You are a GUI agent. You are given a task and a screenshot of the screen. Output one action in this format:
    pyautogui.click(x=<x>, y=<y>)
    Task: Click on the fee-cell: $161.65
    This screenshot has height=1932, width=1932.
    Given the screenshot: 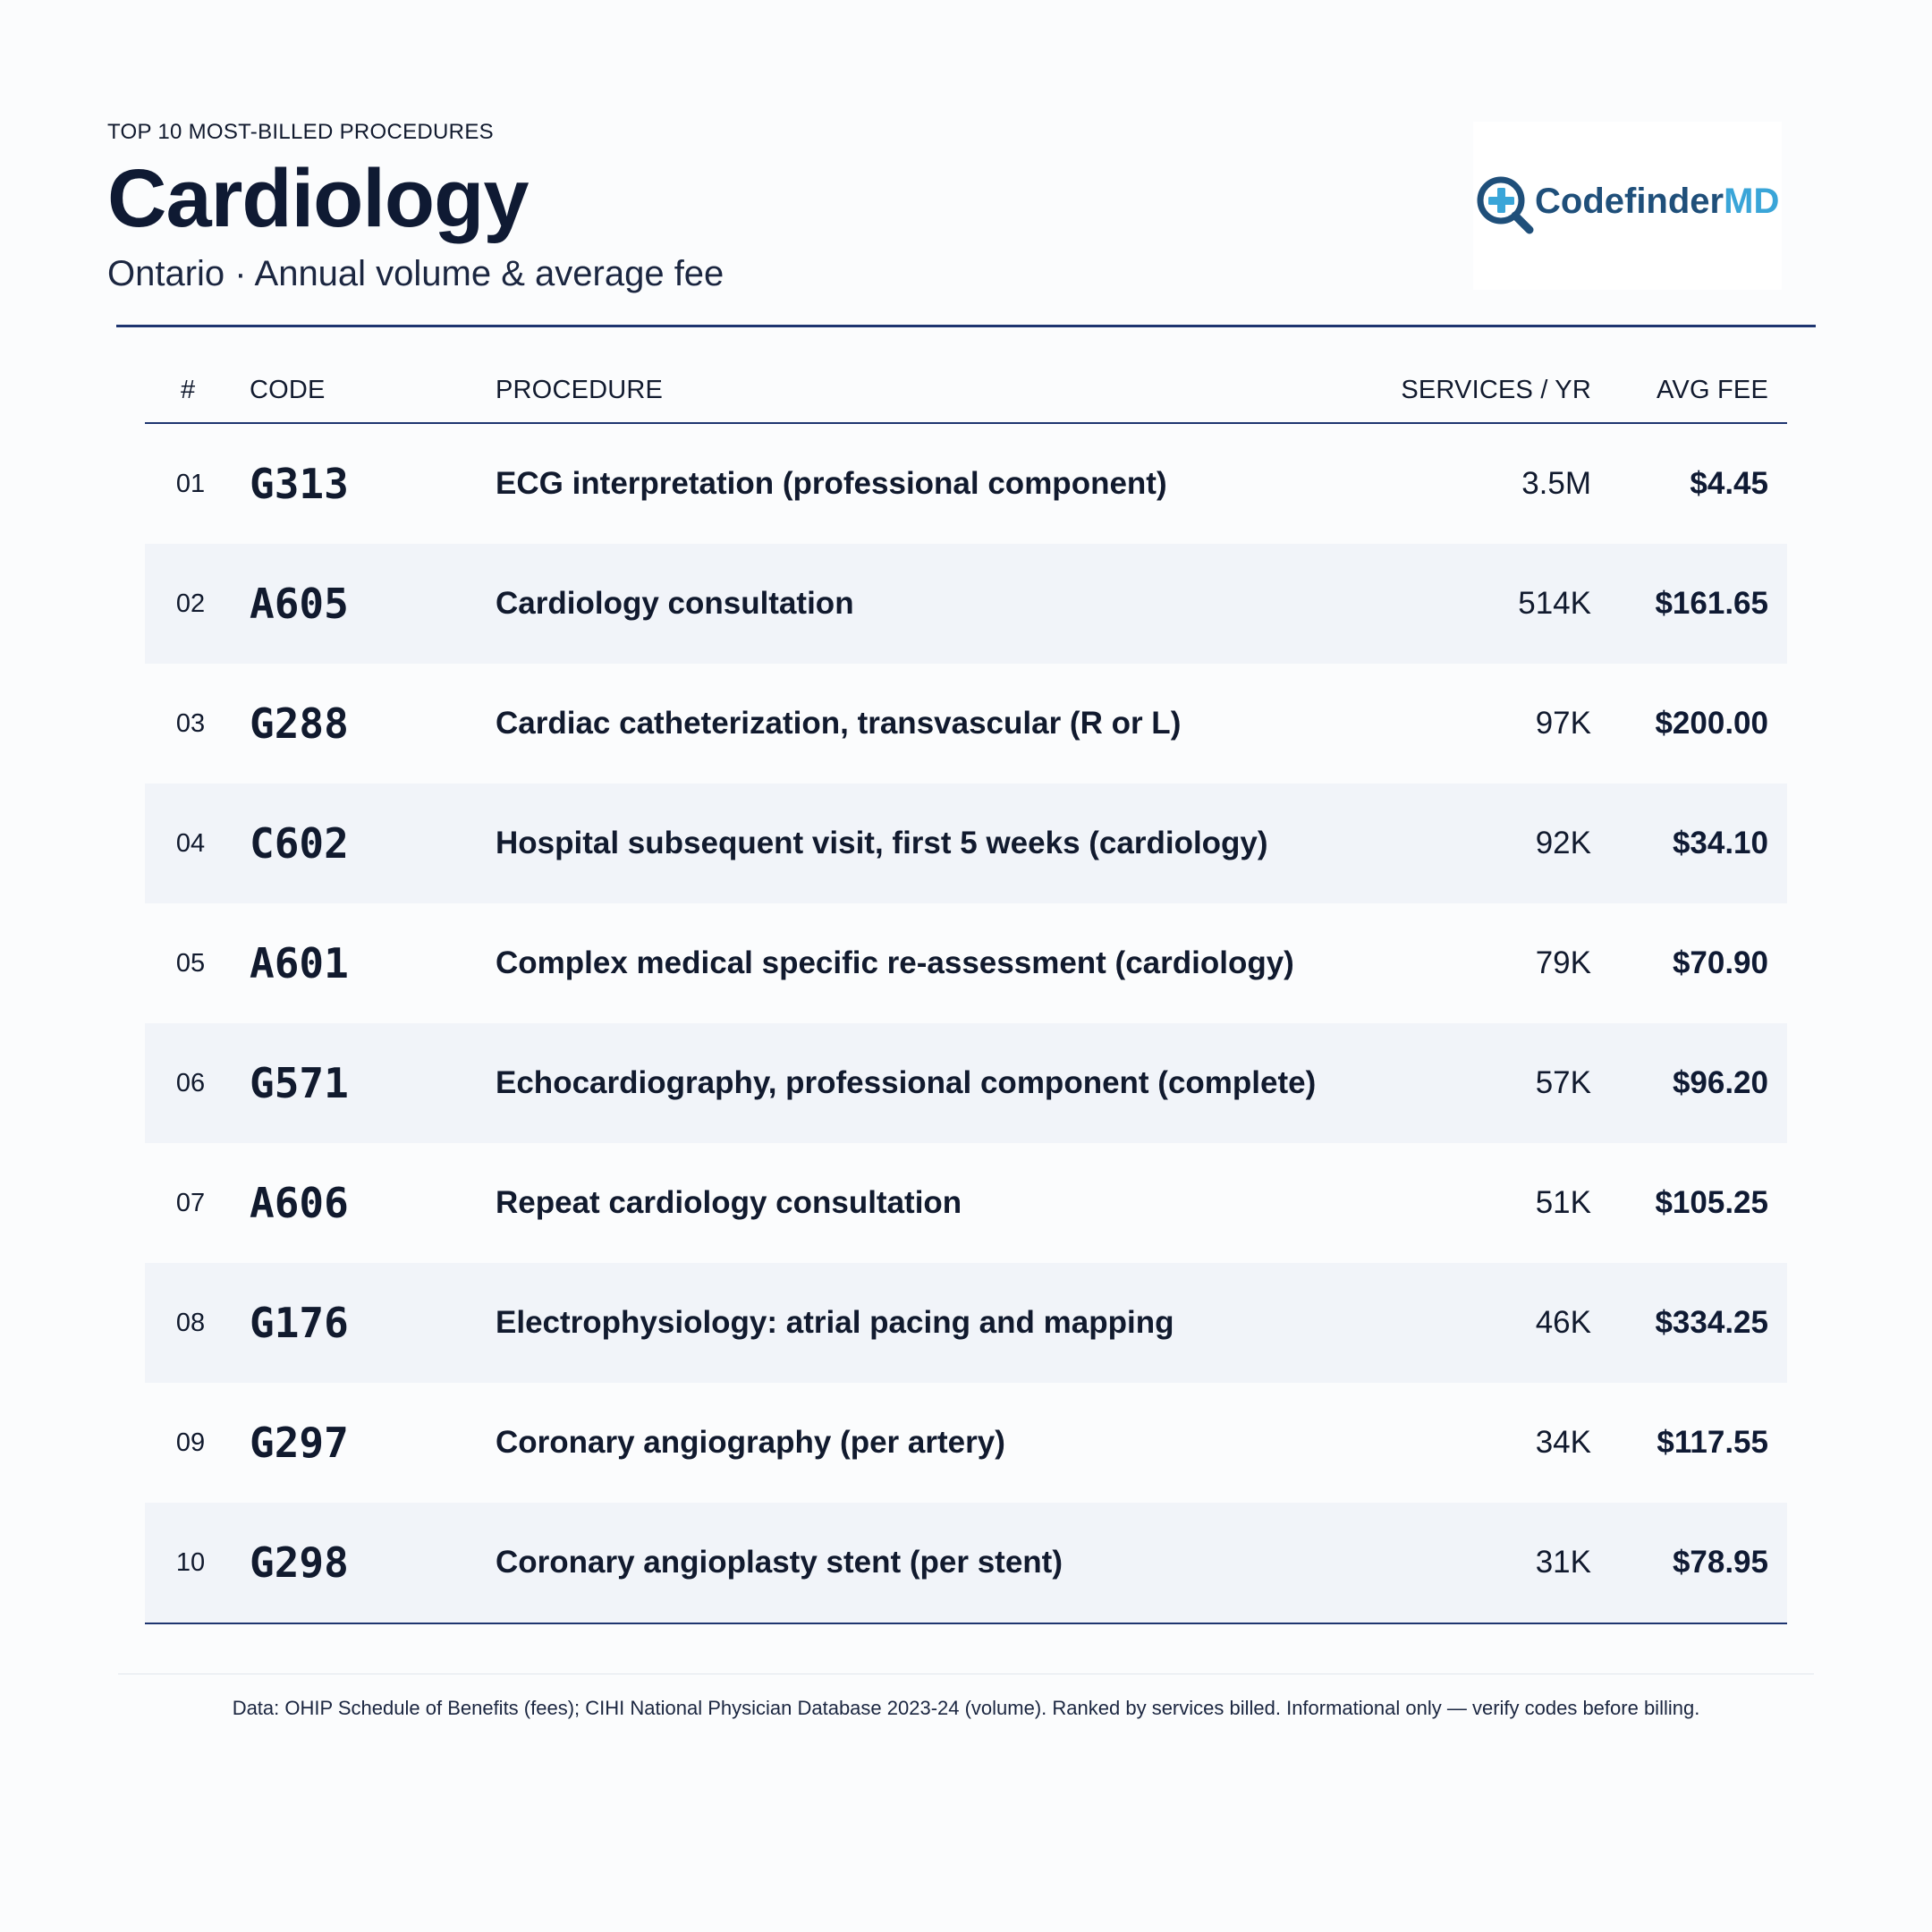 What is the action you would take?
    pyautogui.click(x=1711, y=603)
    